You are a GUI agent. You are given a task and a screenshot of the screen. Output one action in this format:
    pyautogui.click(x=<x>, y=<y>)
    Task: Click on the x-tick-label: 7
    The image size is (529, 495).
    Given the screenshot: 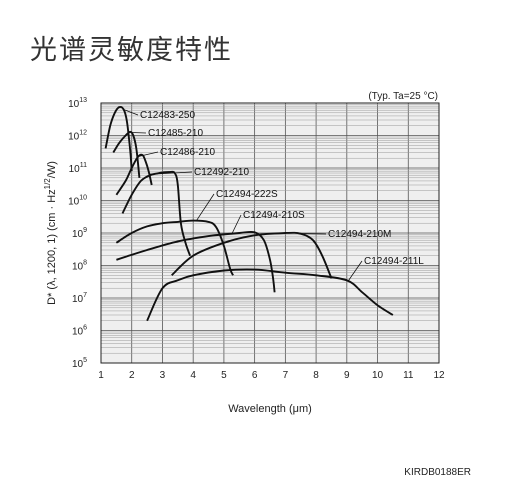 What is the action you would take?
    pyautogui.click(x=286, y=375)
    